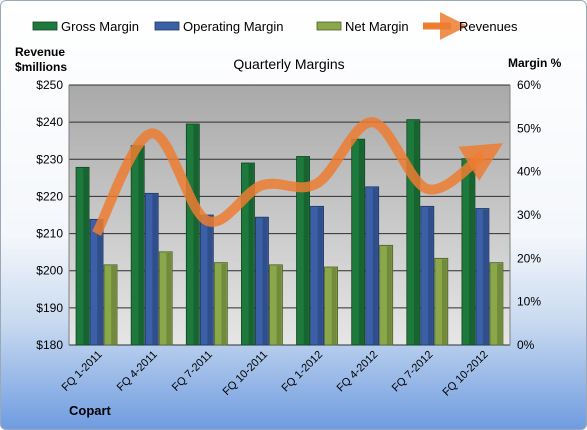  I want to click on right-tick-label: 40%, so click(529, 172).